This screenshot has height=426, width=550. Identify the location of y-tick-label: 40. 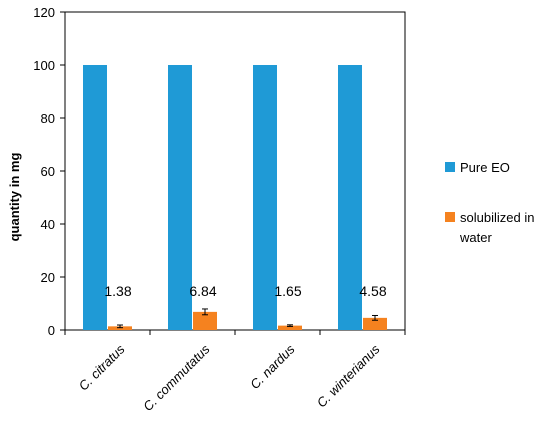
(48, 224).